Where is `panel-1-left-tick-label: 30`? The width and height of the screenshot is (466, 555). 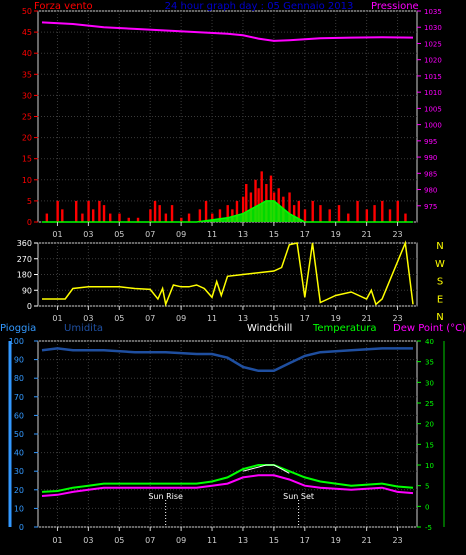 panel-1-left-tick-label: 30 is located at coordinates (27, 95).